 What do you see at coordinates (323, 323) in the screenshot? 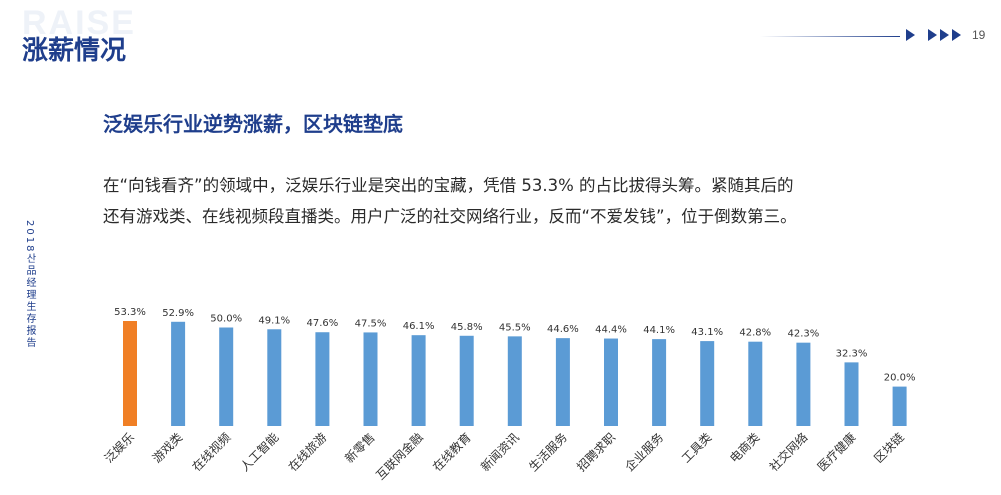
I see `data-label: 47.6%` at bounding box center [323, 323].